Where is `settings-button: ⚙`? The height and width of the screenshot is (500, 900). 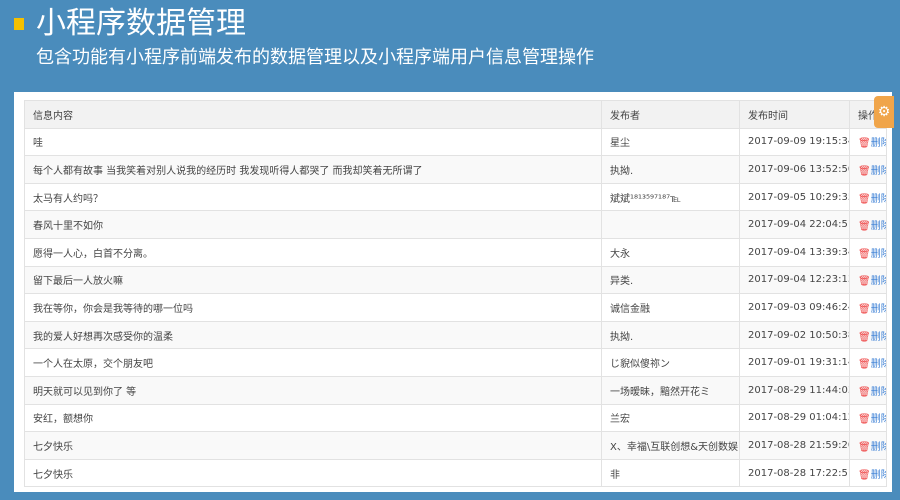 settings-button: ⚙ is located at coordinates (884, 112).